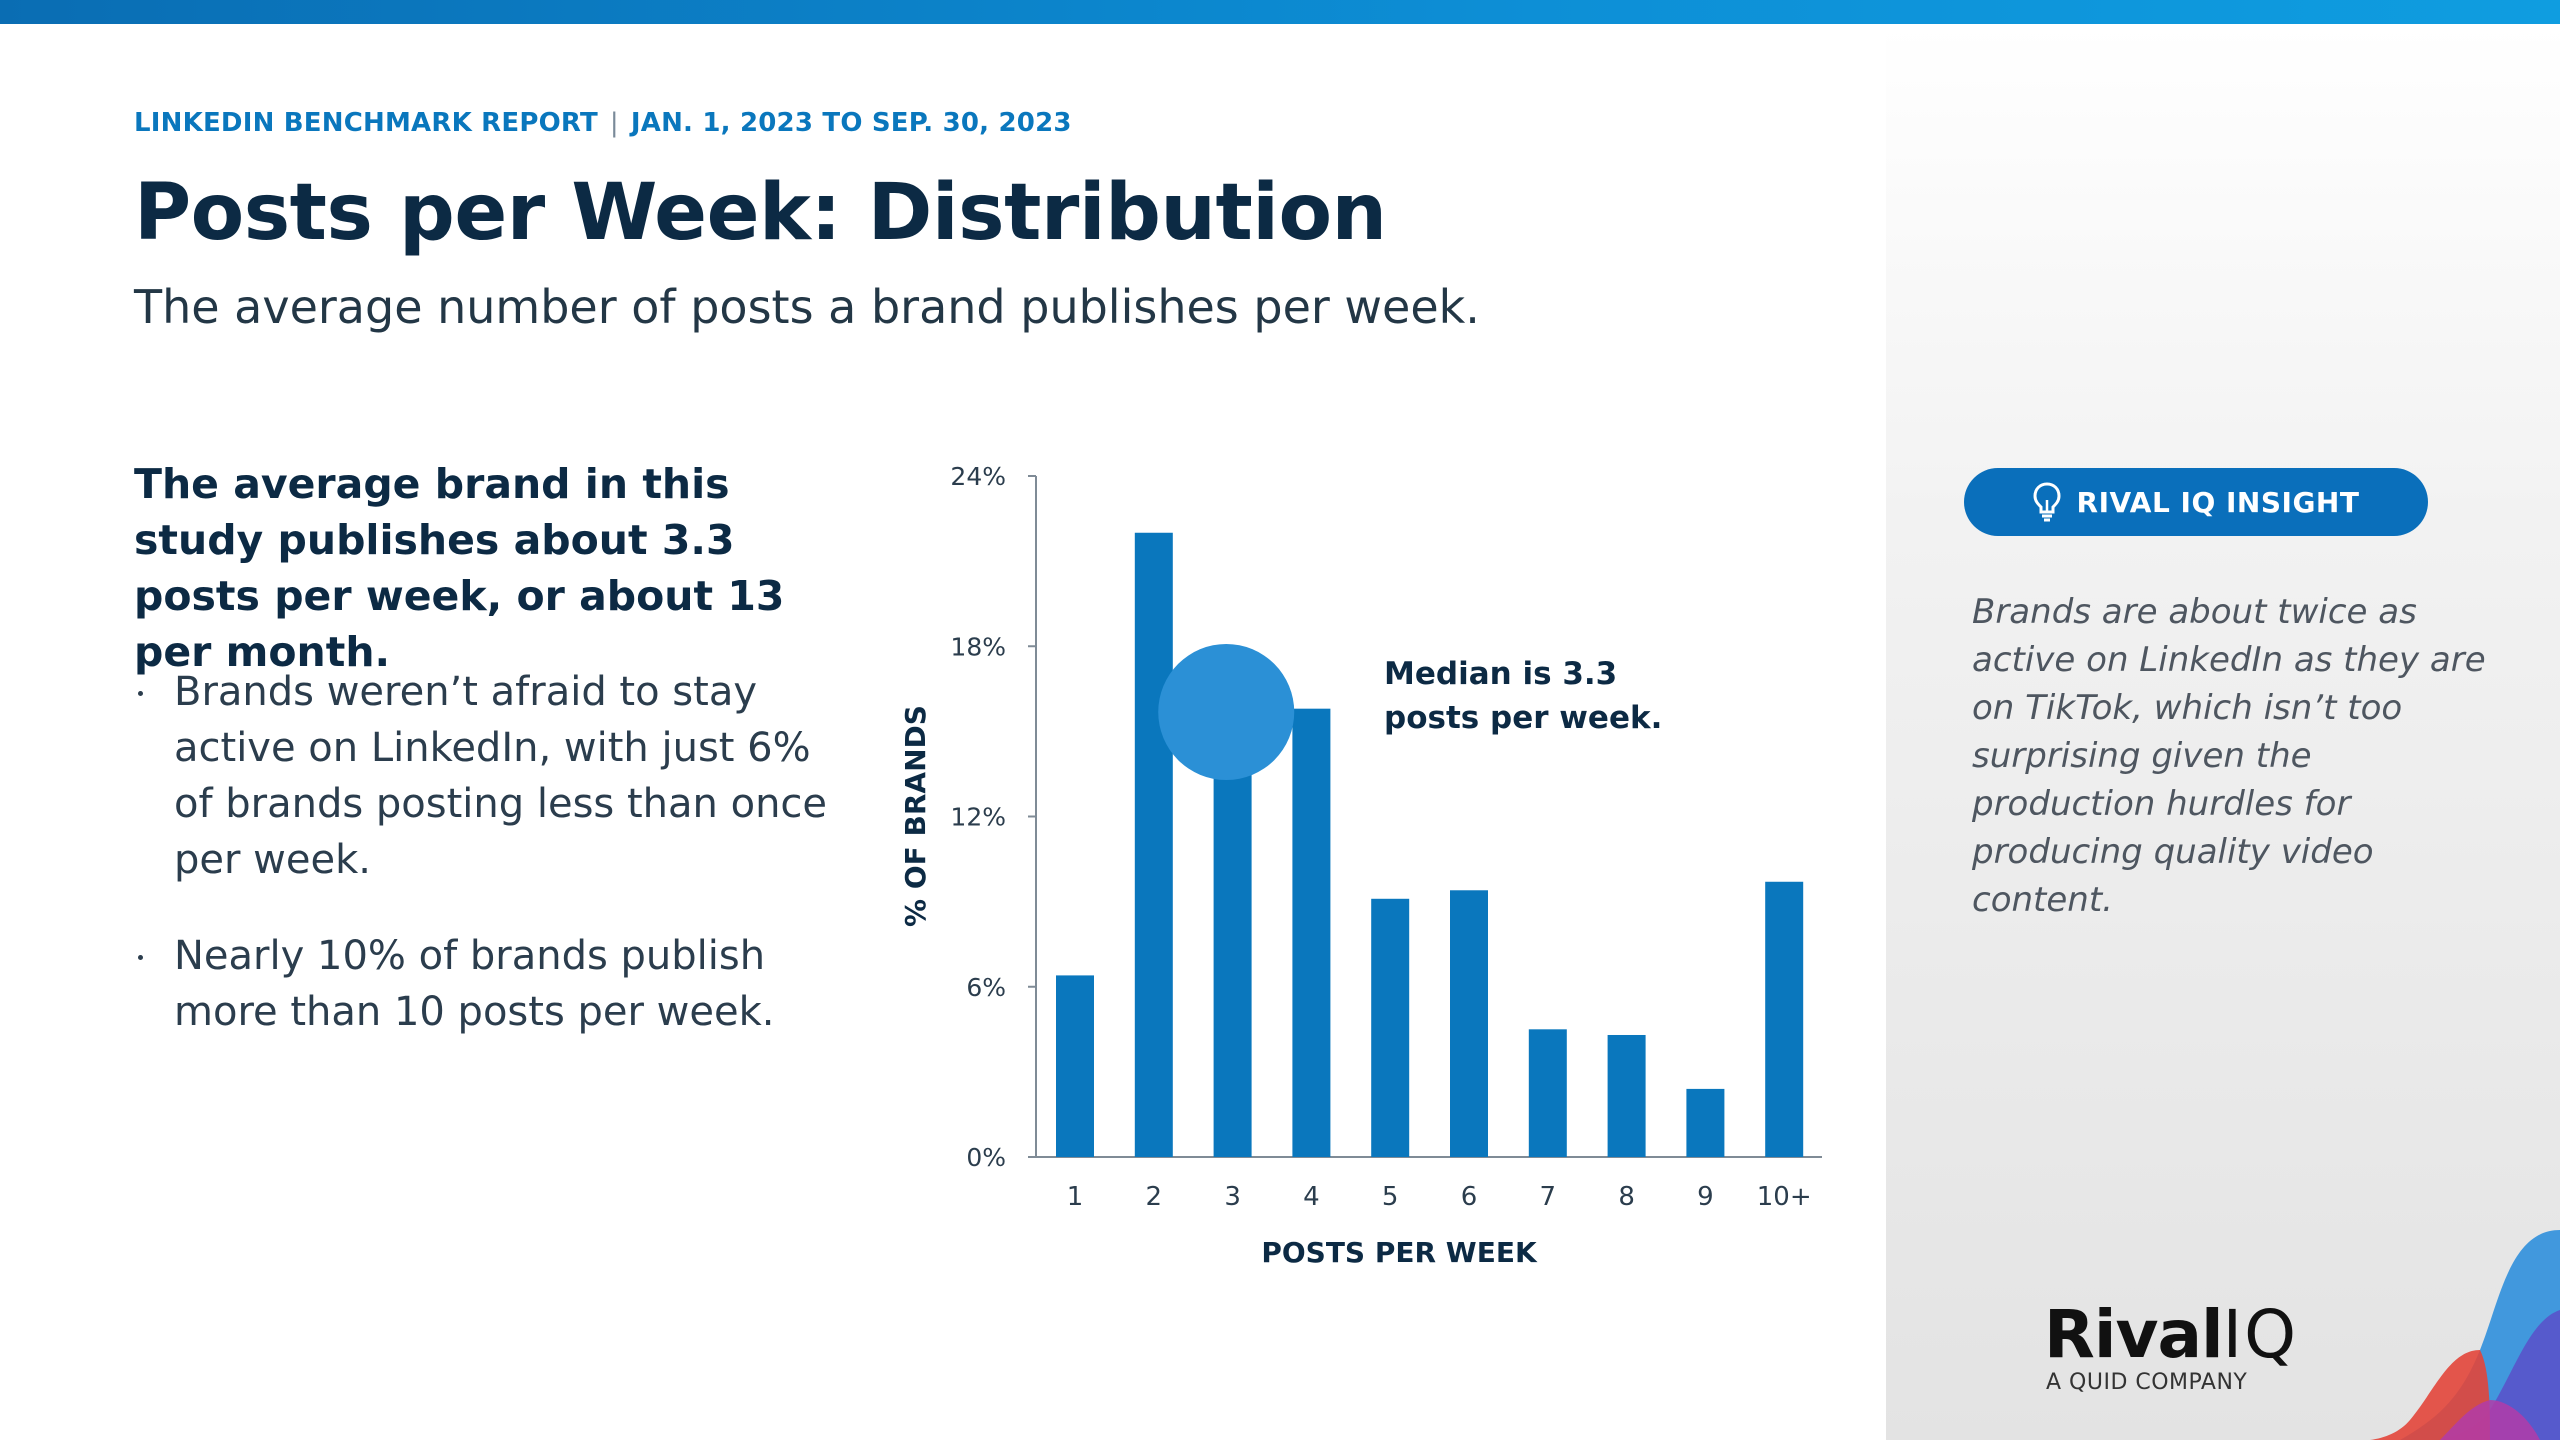 The height and width of the screenshot is (1440, 2560). What do you see at coordinates (1705, 1197) in the screenshot?
I see `x-tick-label: 9` at bounding box center [1705, 1197].